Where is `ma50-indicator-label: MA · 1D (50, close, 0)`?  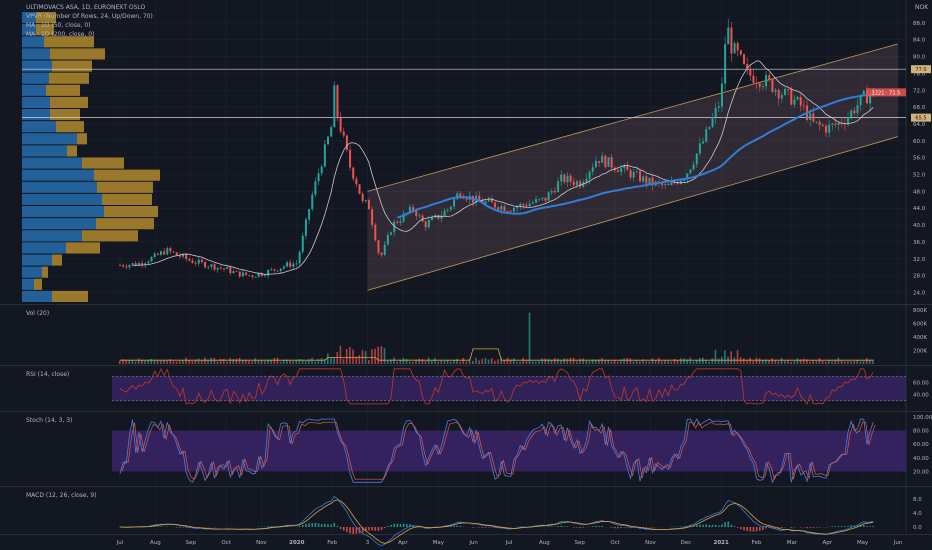 ma50-indicator-label: MA · 1D (50, close, 0) is located at coordinates (58, 25).